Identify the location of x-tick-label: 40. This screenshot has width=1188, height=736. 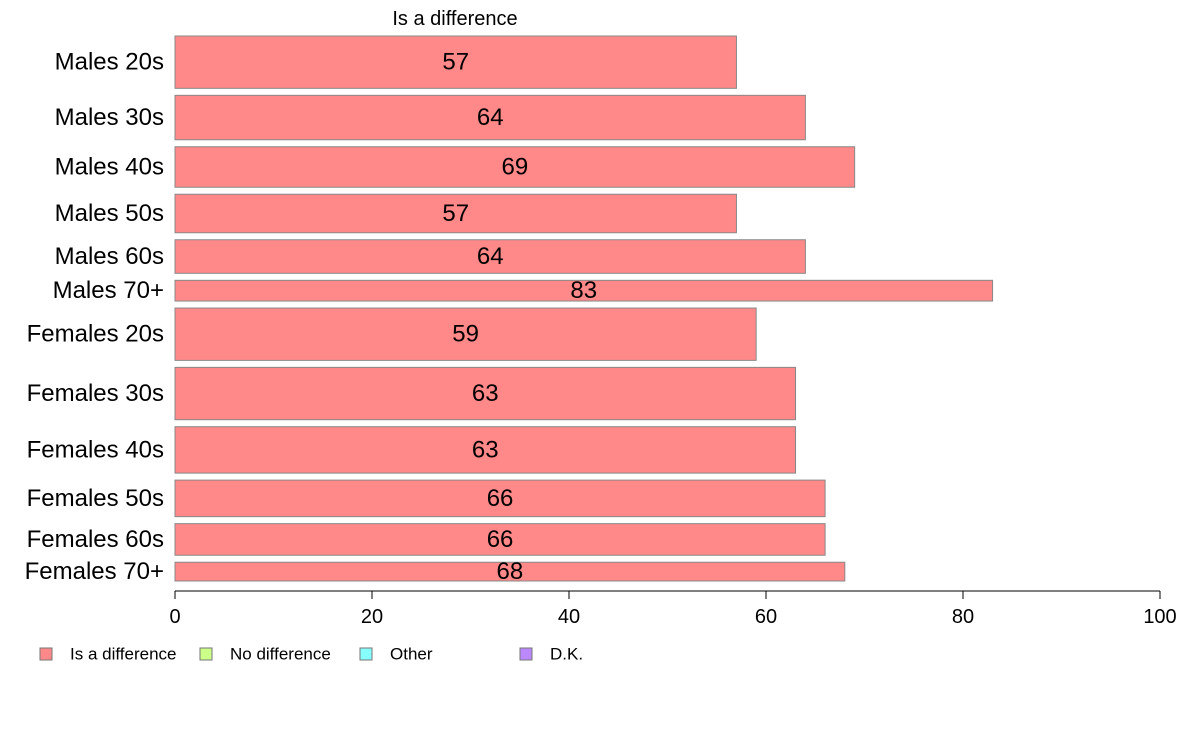
(569, 617).